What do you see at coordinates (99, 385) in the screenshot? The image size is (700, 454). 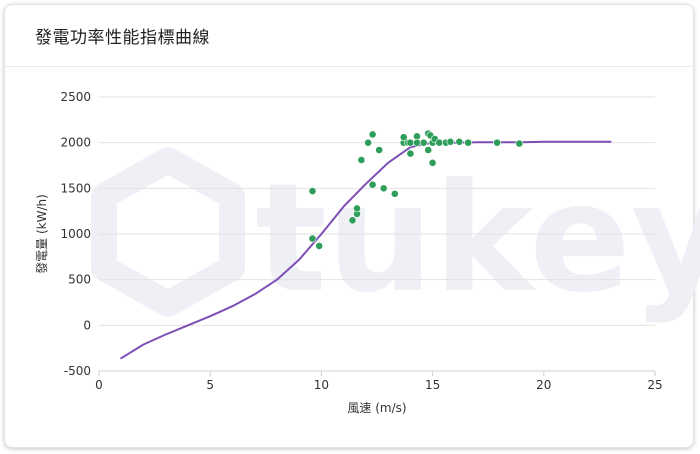 I see `x-tick-label: 0` at bounding box center [99, 385].